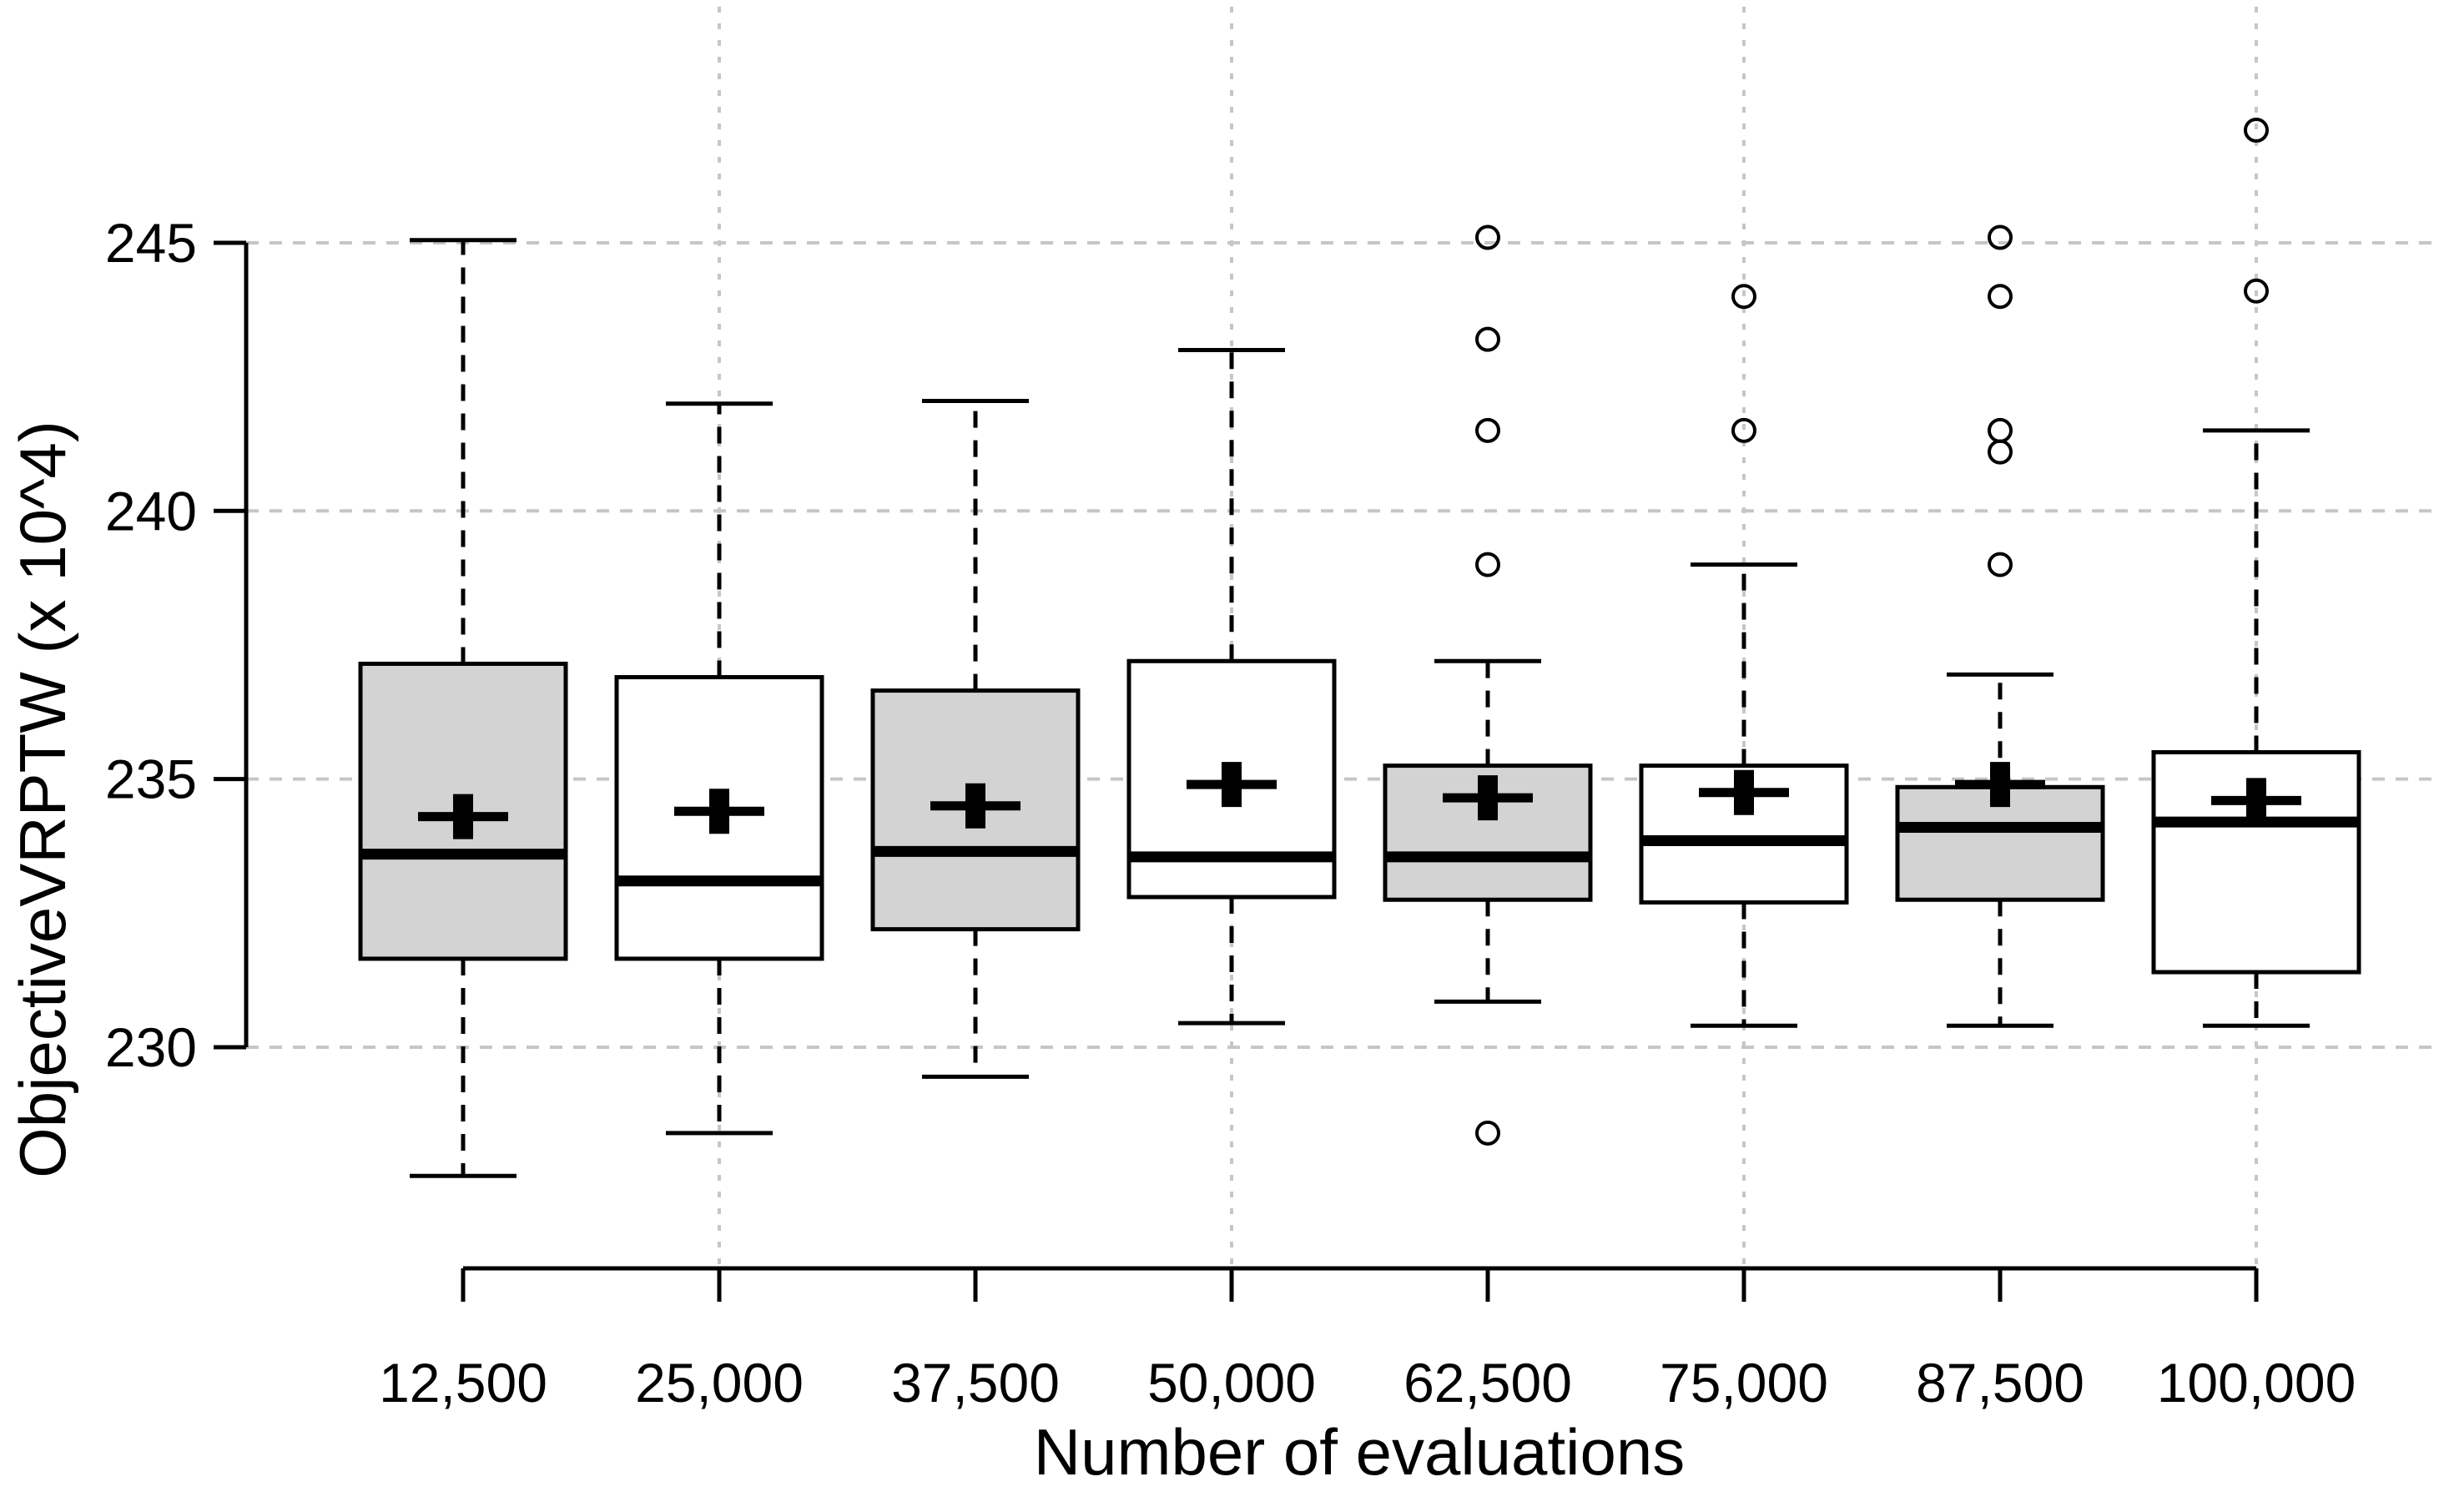 The width and height of the screenshot is (2439, 1512). I want to click on x-tick-label-50000: 50,000, so click(1231, 1383).